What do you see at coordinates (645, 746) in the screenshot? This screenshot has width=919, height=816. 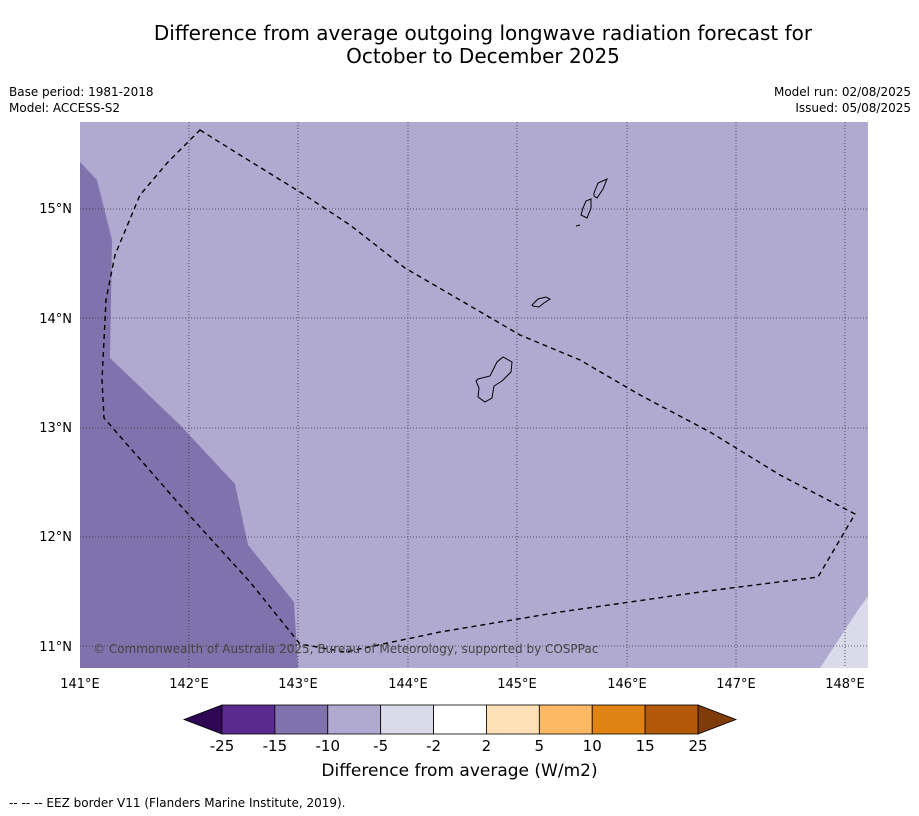 I see `colorbar-tick-label: 15` at bounding box center [645, 746].